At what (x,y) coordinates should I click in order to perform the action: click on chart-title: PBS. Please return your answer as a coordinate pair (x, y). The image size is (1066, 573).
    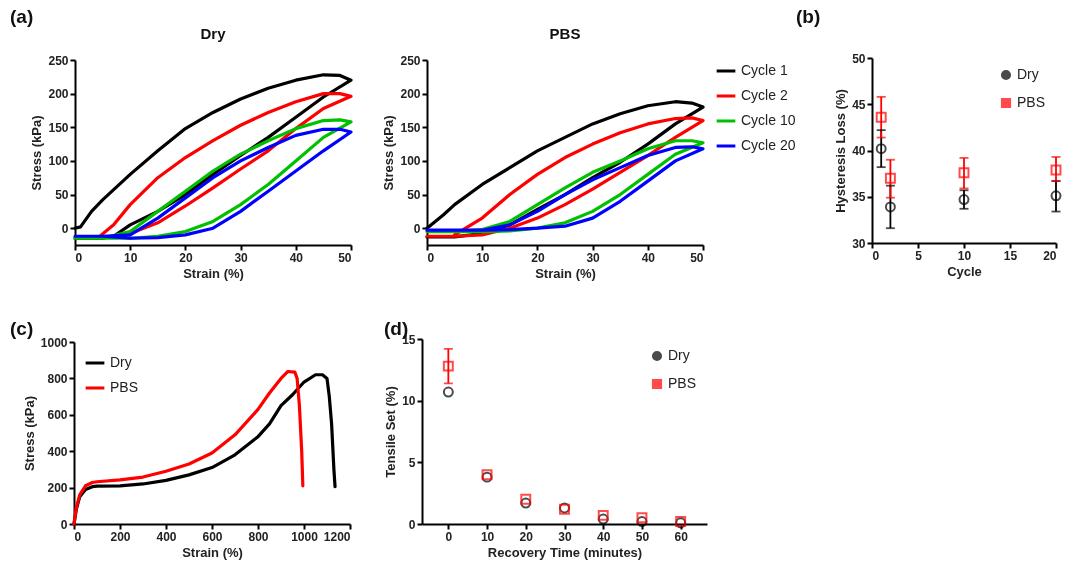
    Looking at the image, I should click on (565, 33).